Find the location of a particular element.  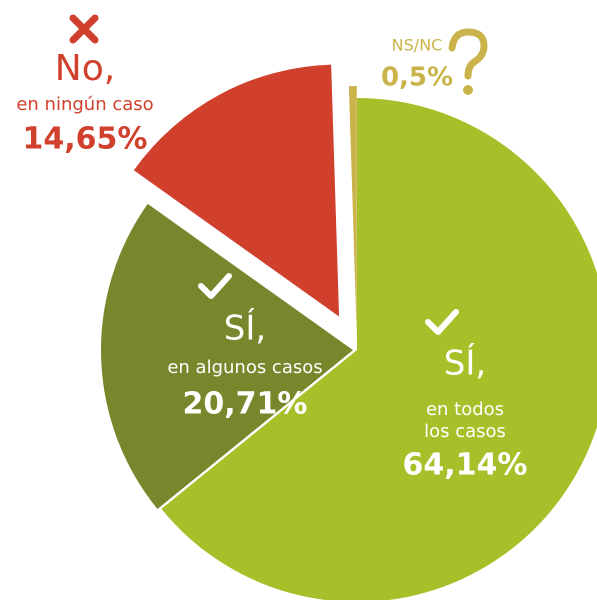

x-icon is located at coordinates (84, 29).